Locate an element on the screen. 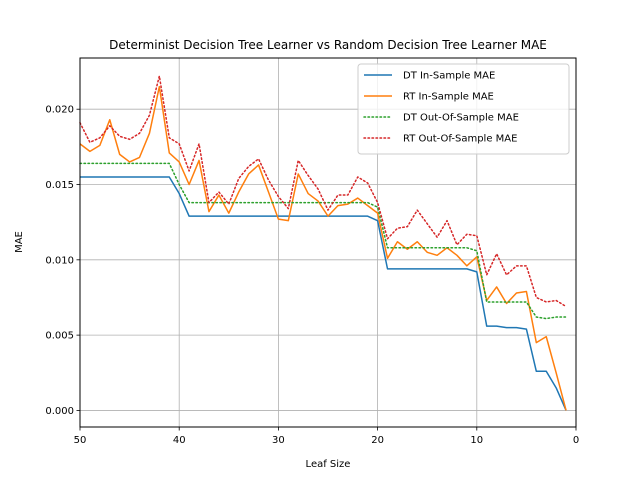 The image size is (640, 480). x-tick-label: 10 is located at coordinates (476, 440).